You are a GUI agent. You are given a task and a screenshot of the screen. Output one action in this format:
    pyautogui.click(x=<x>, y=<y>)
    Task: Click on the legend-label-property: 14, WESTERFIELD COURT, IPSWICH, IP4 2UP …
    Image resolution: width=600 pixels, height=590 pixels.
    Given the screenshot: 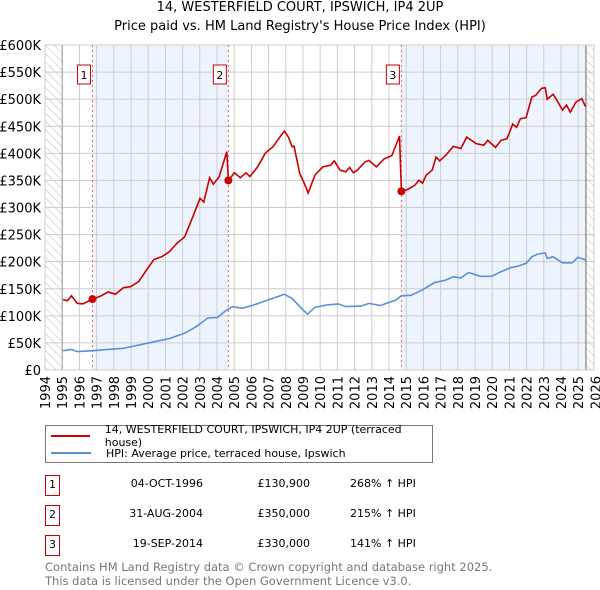 What is the action you would take?
    pyautogui.click(x=253, y=436)
    